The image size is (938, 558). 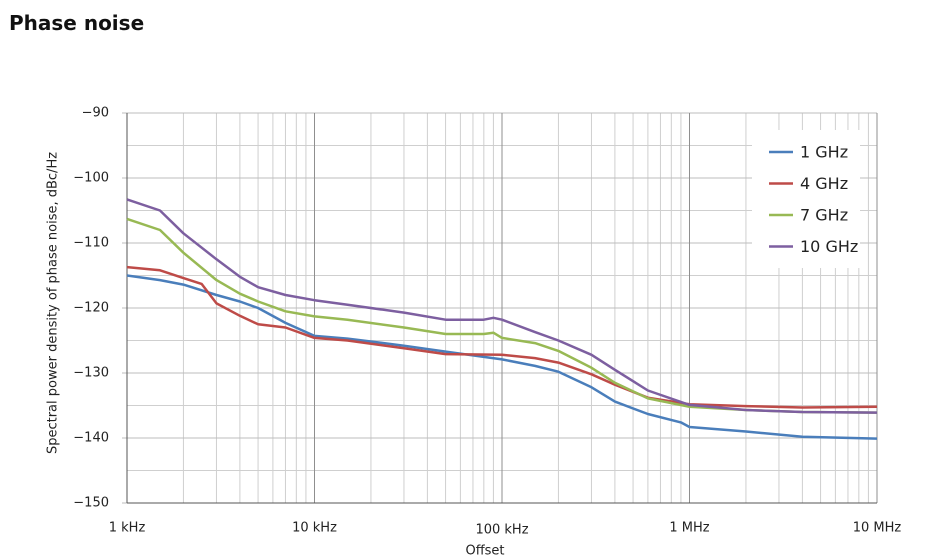 I want to click on y-tick-label: −110, so click(x=91, y=243).